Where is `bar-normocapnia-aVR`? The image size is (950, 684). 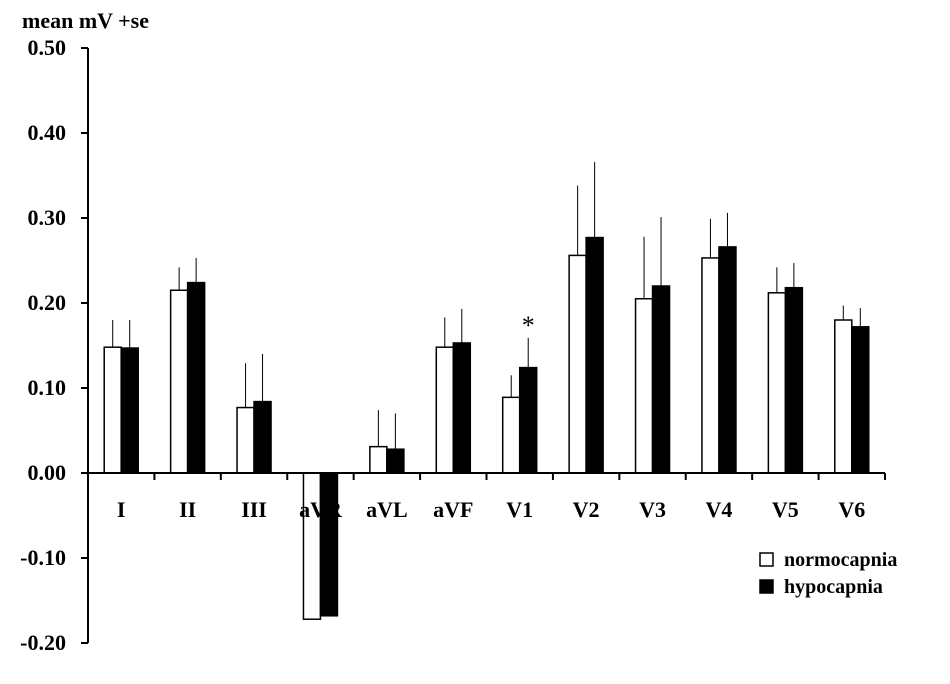
bar-normocapnia-aVR is located at coordinates (312, 546).